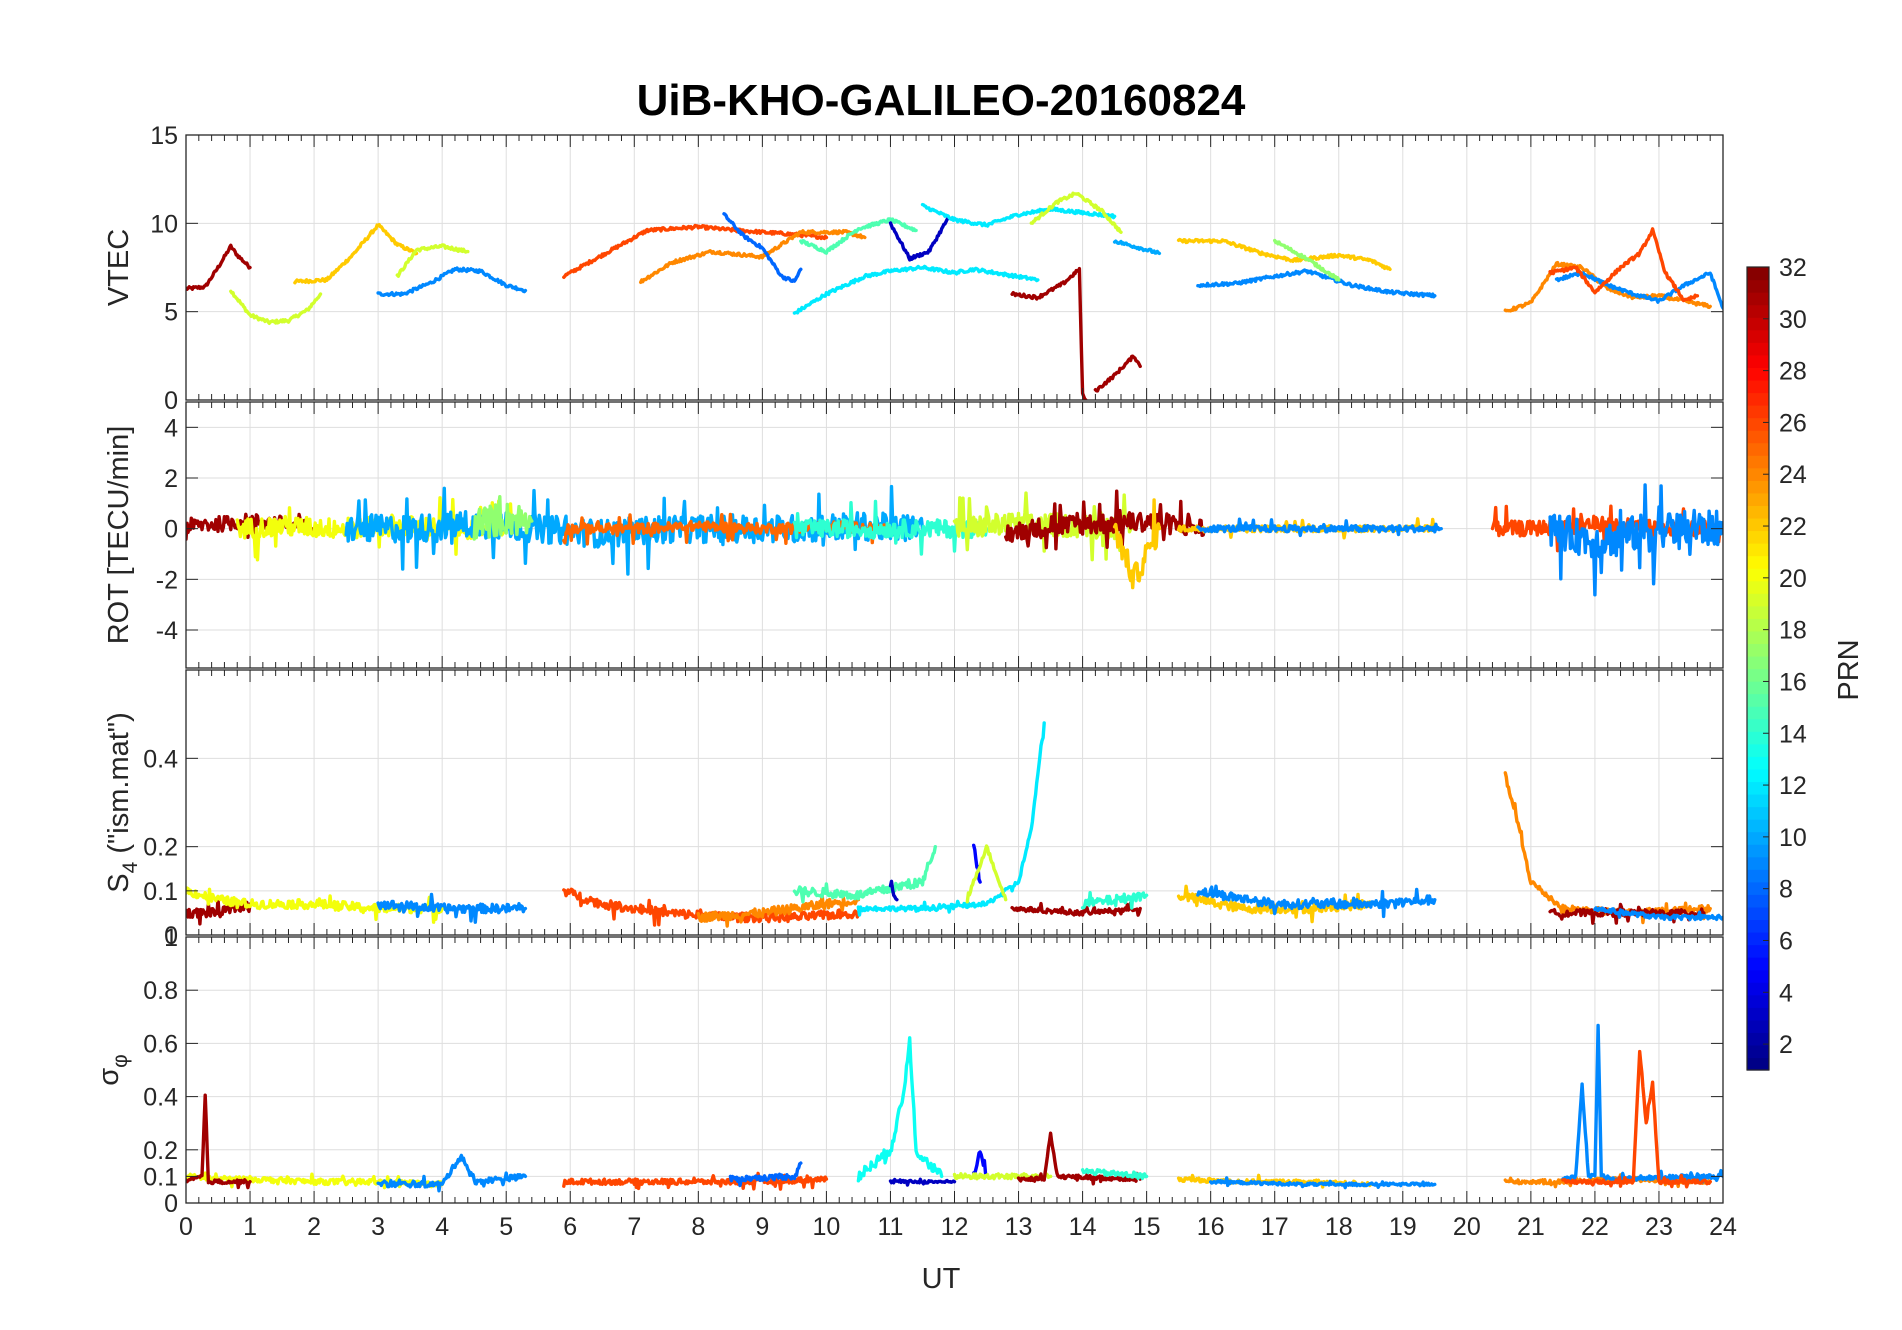 The height and width of the screenshot is (1330, 1902). I want to click on y-tick-label: 0.8, so click(160, 991).